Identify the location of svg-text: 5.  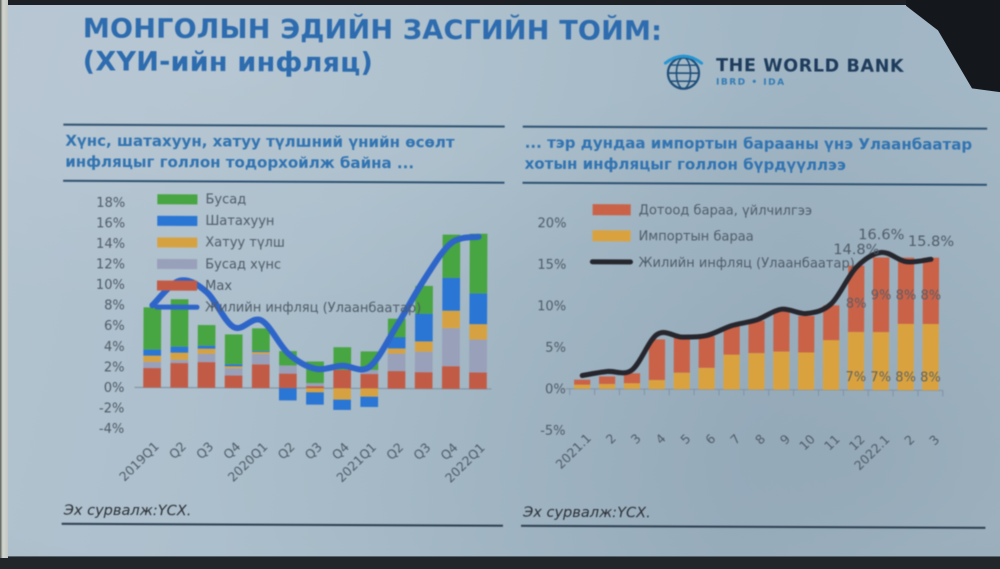
(685, 439).